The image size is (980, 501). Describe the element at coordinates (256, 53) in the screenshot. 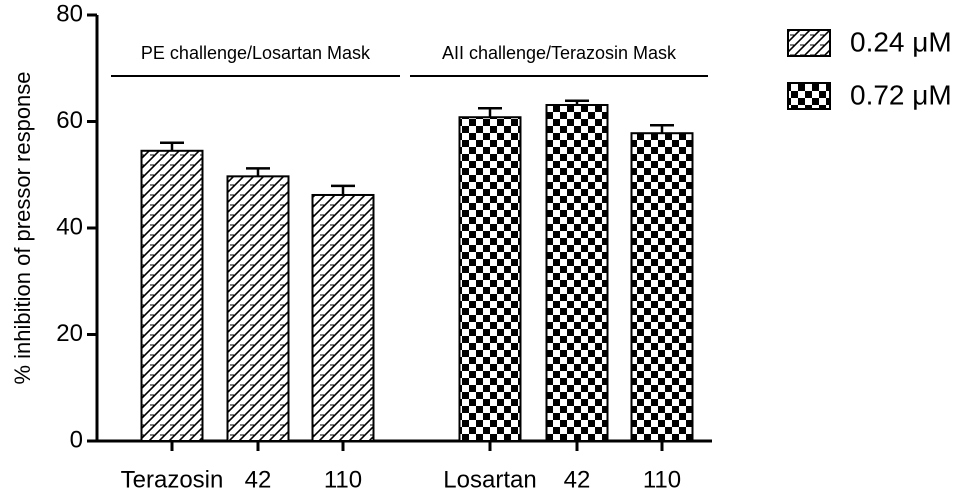

I see `annotation: PE challenge/Losartan Mask` at that location.